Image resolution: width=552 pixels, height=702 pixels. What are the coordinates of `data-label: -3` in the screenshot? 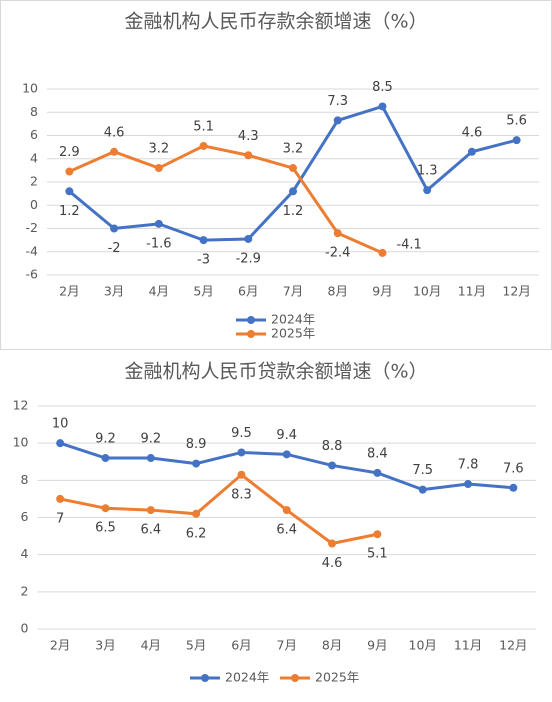 It's located at (203, 260).